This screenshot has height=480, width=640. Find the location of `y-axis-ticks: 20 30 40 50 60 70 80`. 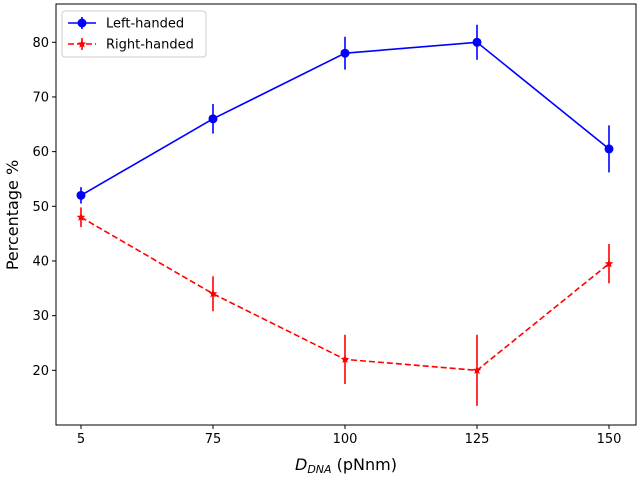

y-axis-ticks: 20 30 40 50 60 70 80 is located at coordinates (44, 207).